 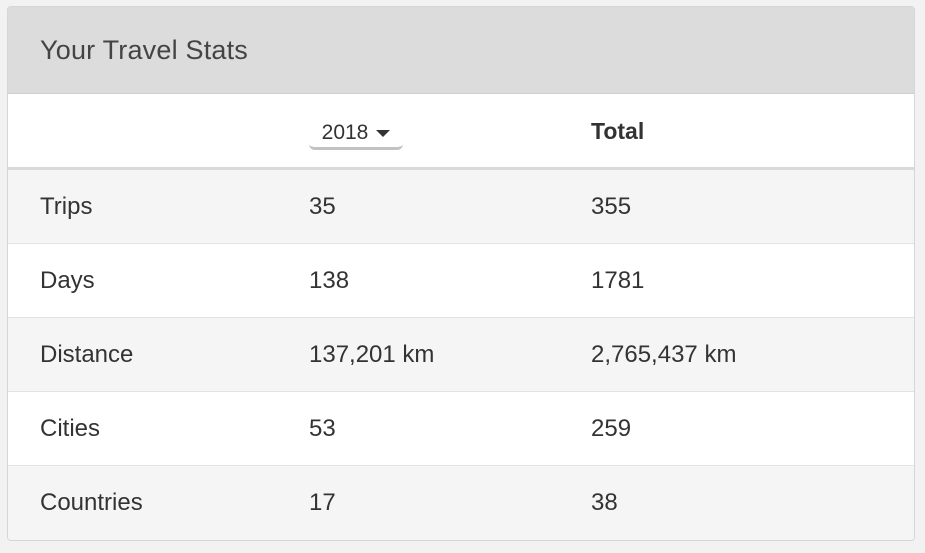 What do you see at coordinates (461, 503) in the screenshot?
I see `table-row: Countries 17 38` at bounding box center [461, 503].